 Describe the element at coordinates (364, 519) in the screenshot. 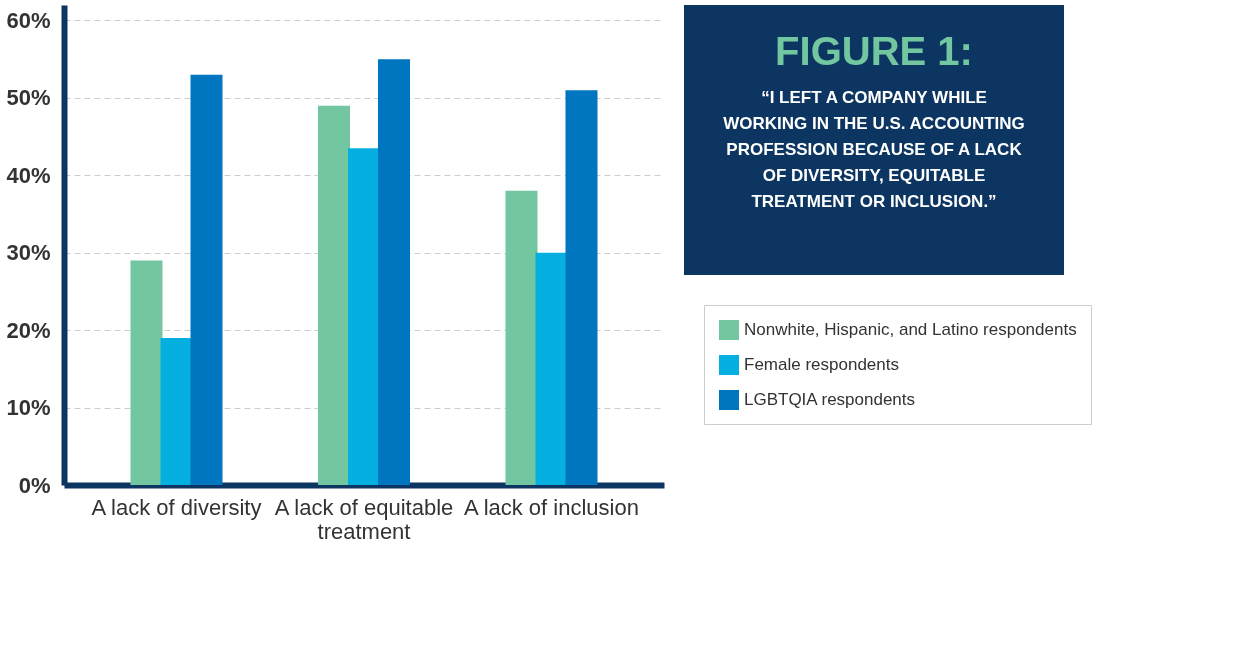

I see `x-tick-label: A lack of equitable treatment` at that location.